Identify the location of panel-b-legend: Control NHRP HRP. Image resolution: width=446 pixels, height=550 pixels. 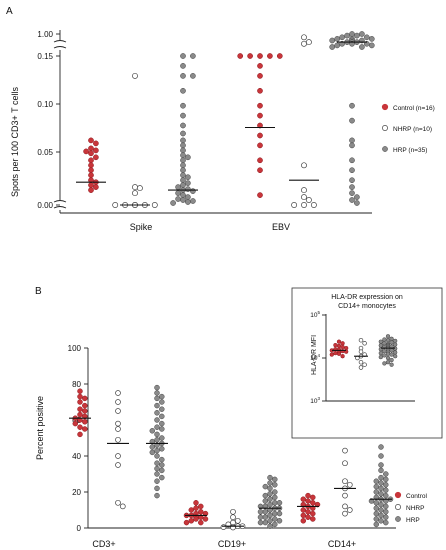
(411, 507).